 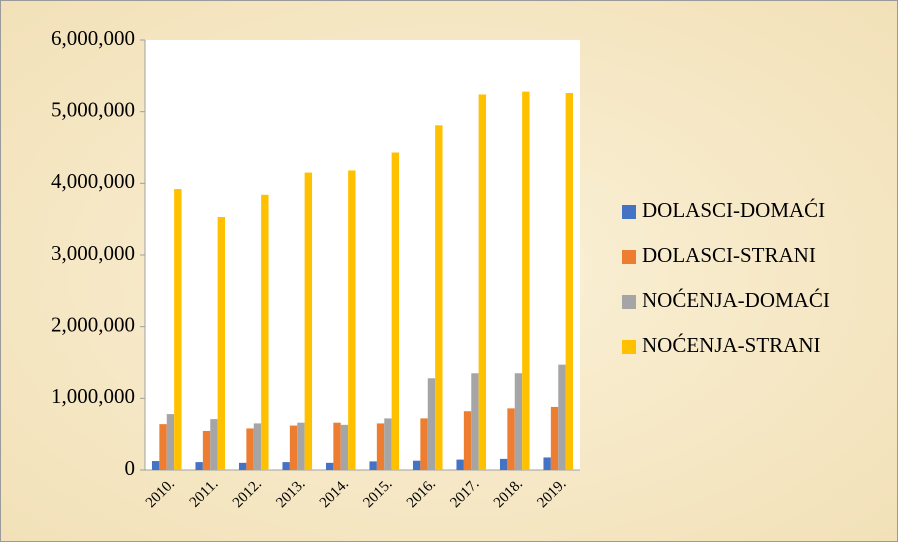 I want to click on y-tick-label: 5,000,000, so click(x=93, y=109).